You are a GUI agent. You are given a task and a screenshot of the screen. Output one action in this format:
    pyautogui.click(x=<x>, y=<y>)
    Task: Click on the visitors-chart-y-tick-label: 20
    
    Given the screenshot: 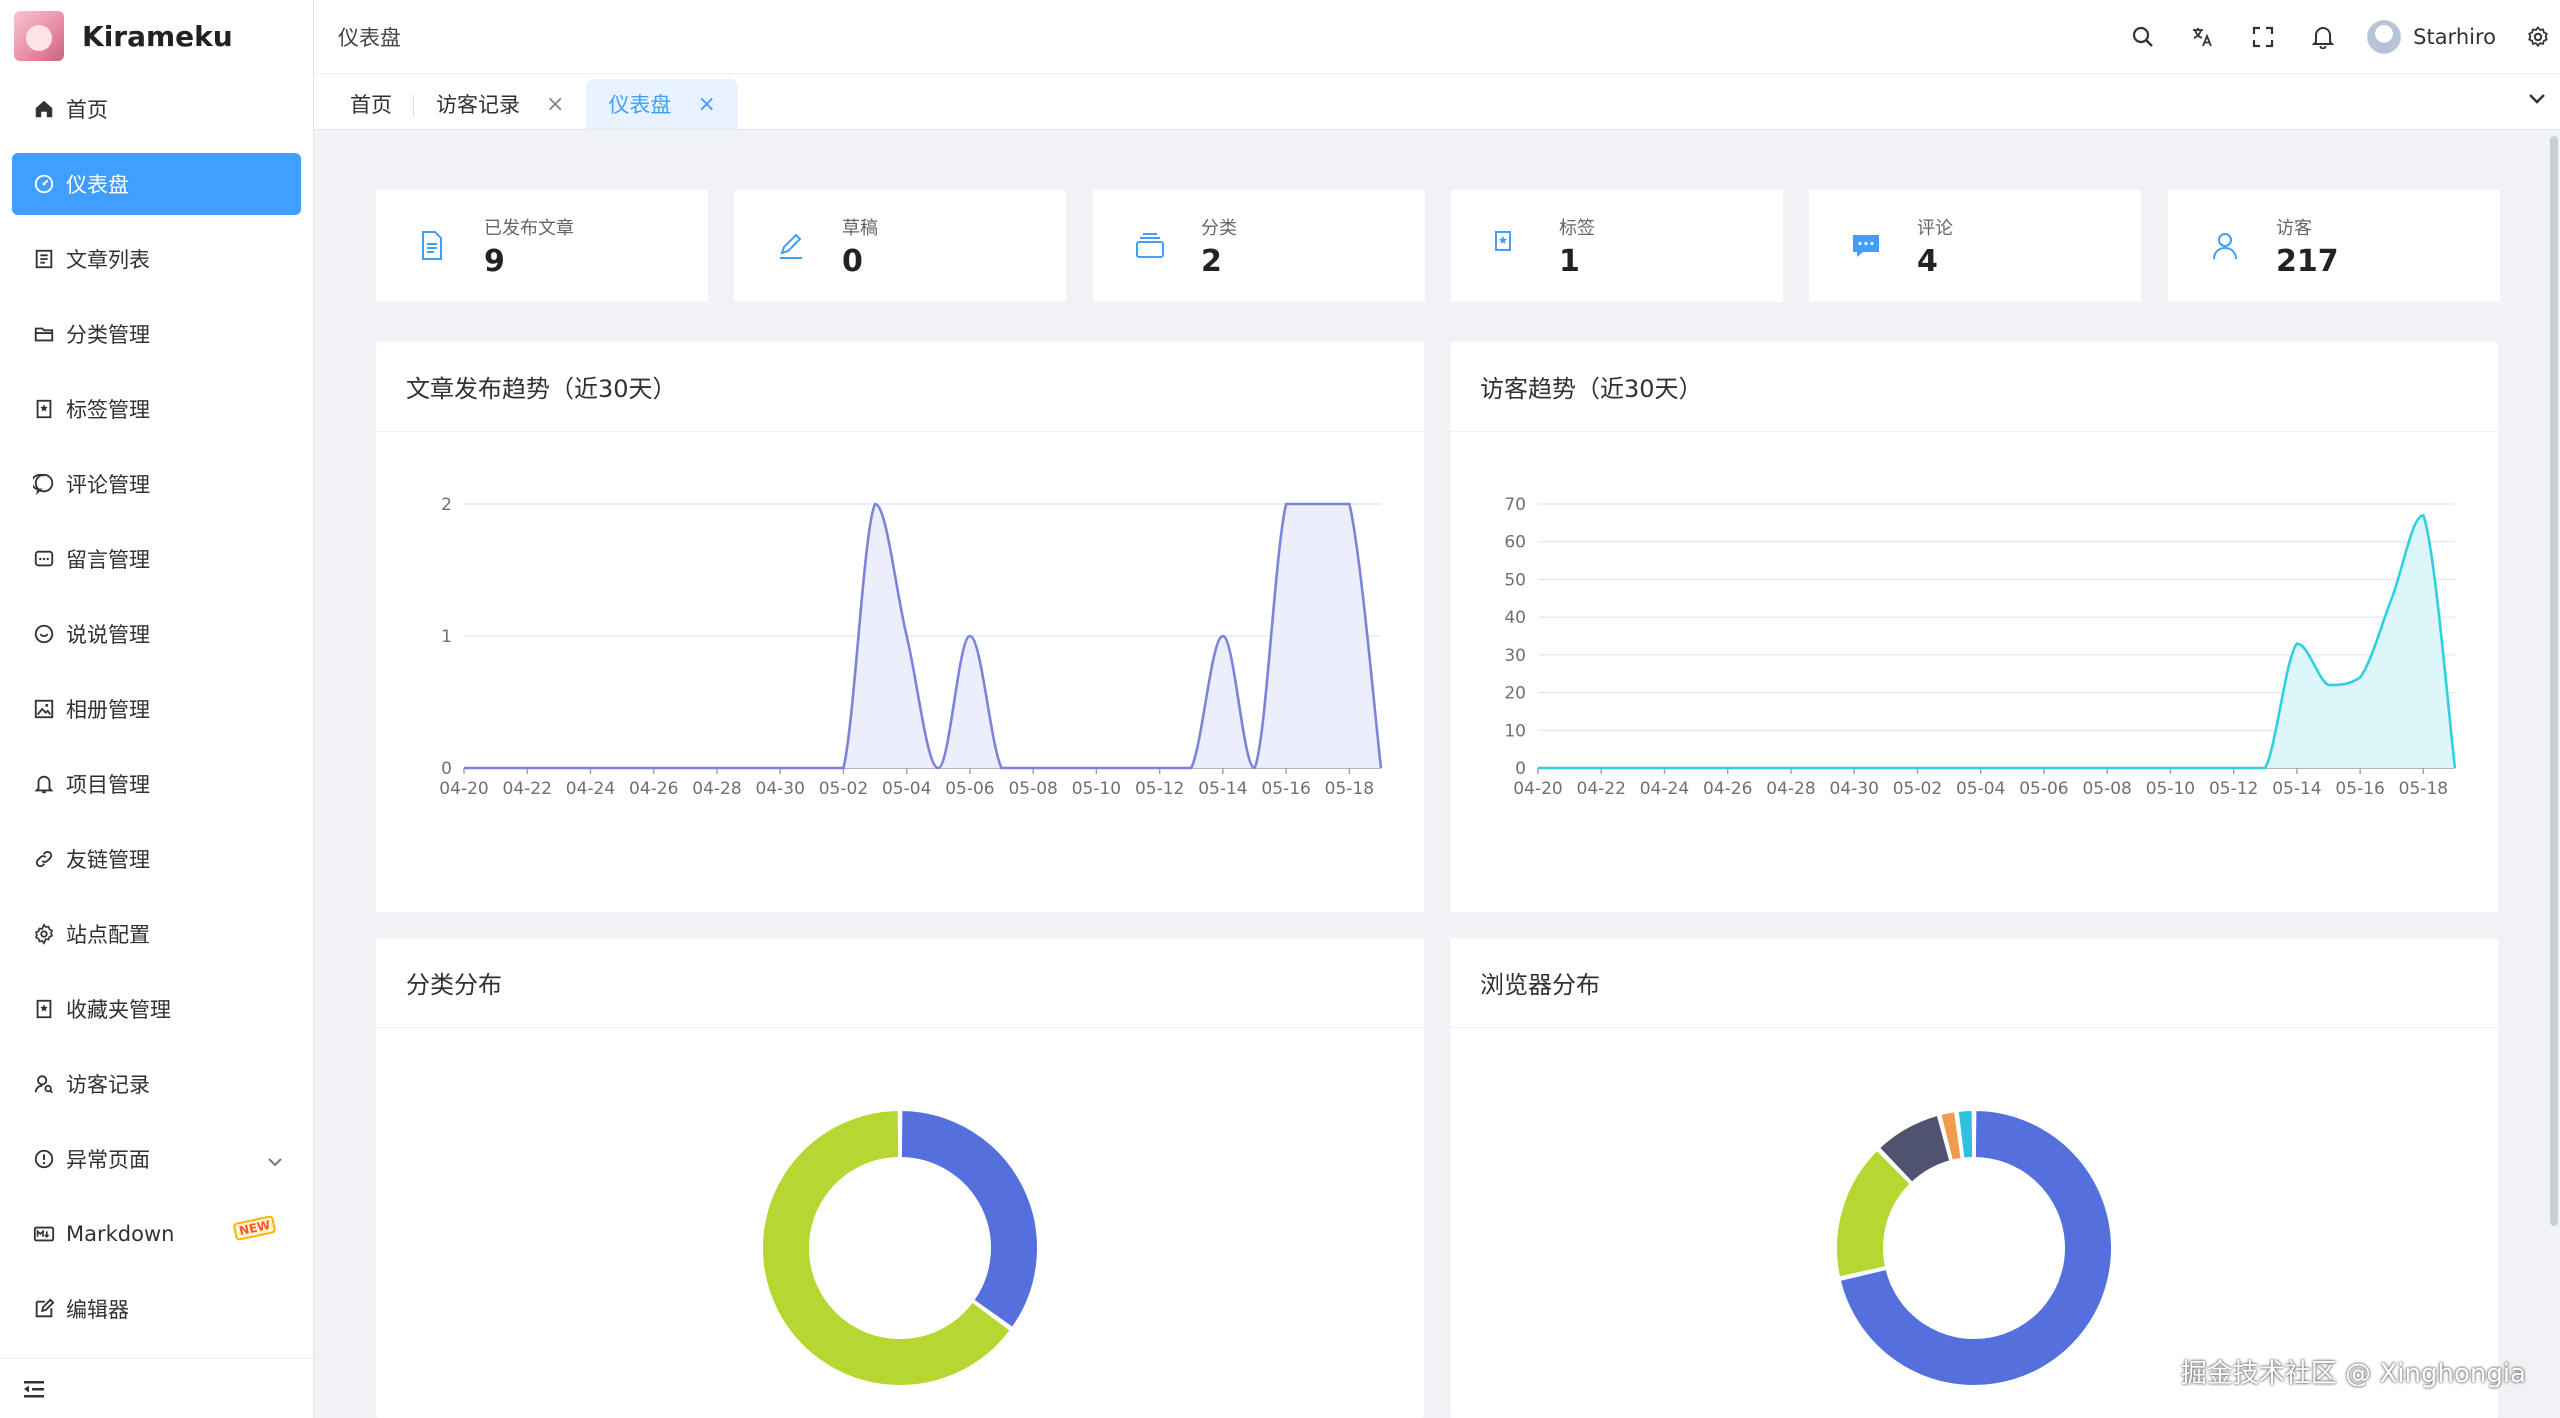 What is the action you would take?
    pyautogui.click(x=1515, y=694)
    